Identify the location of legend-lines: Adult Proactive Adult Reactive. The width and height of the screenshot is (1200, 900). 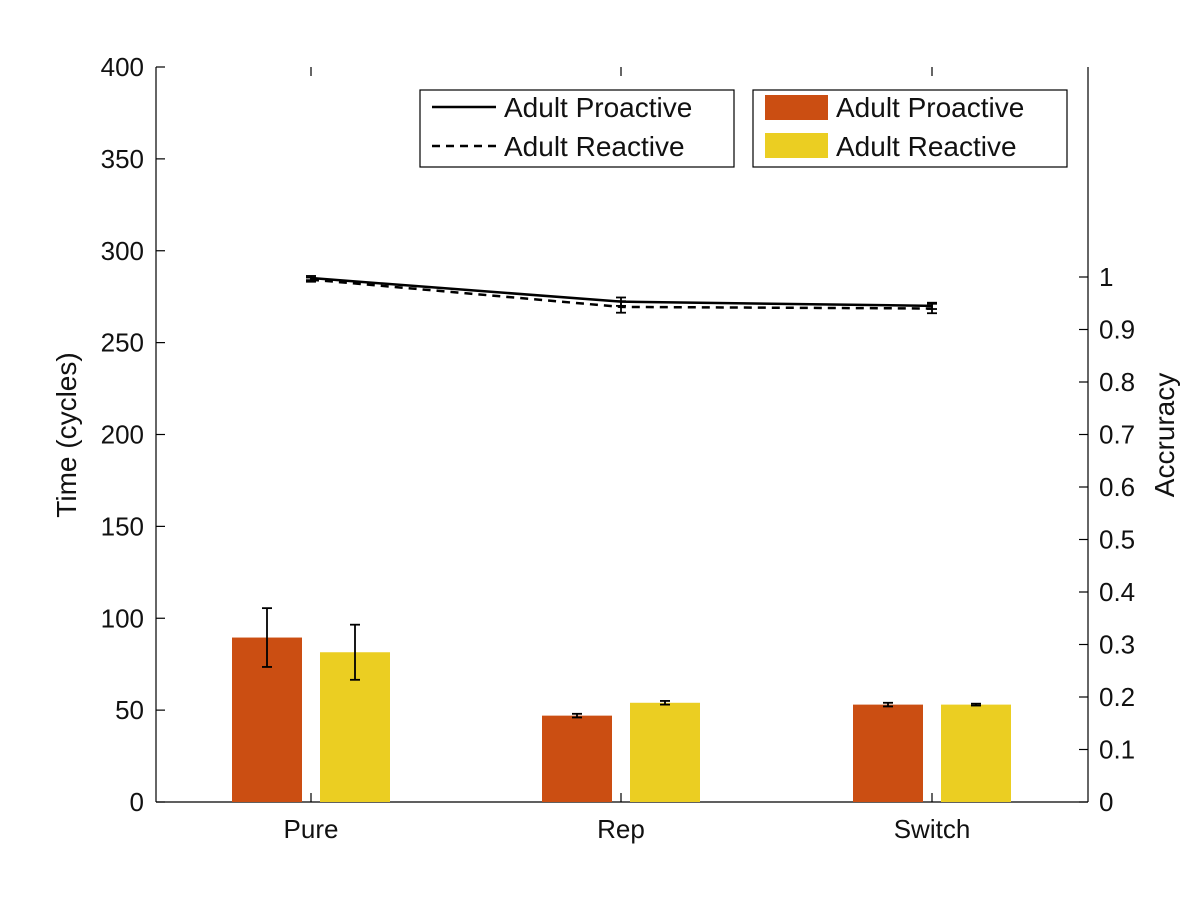
(577, 128).